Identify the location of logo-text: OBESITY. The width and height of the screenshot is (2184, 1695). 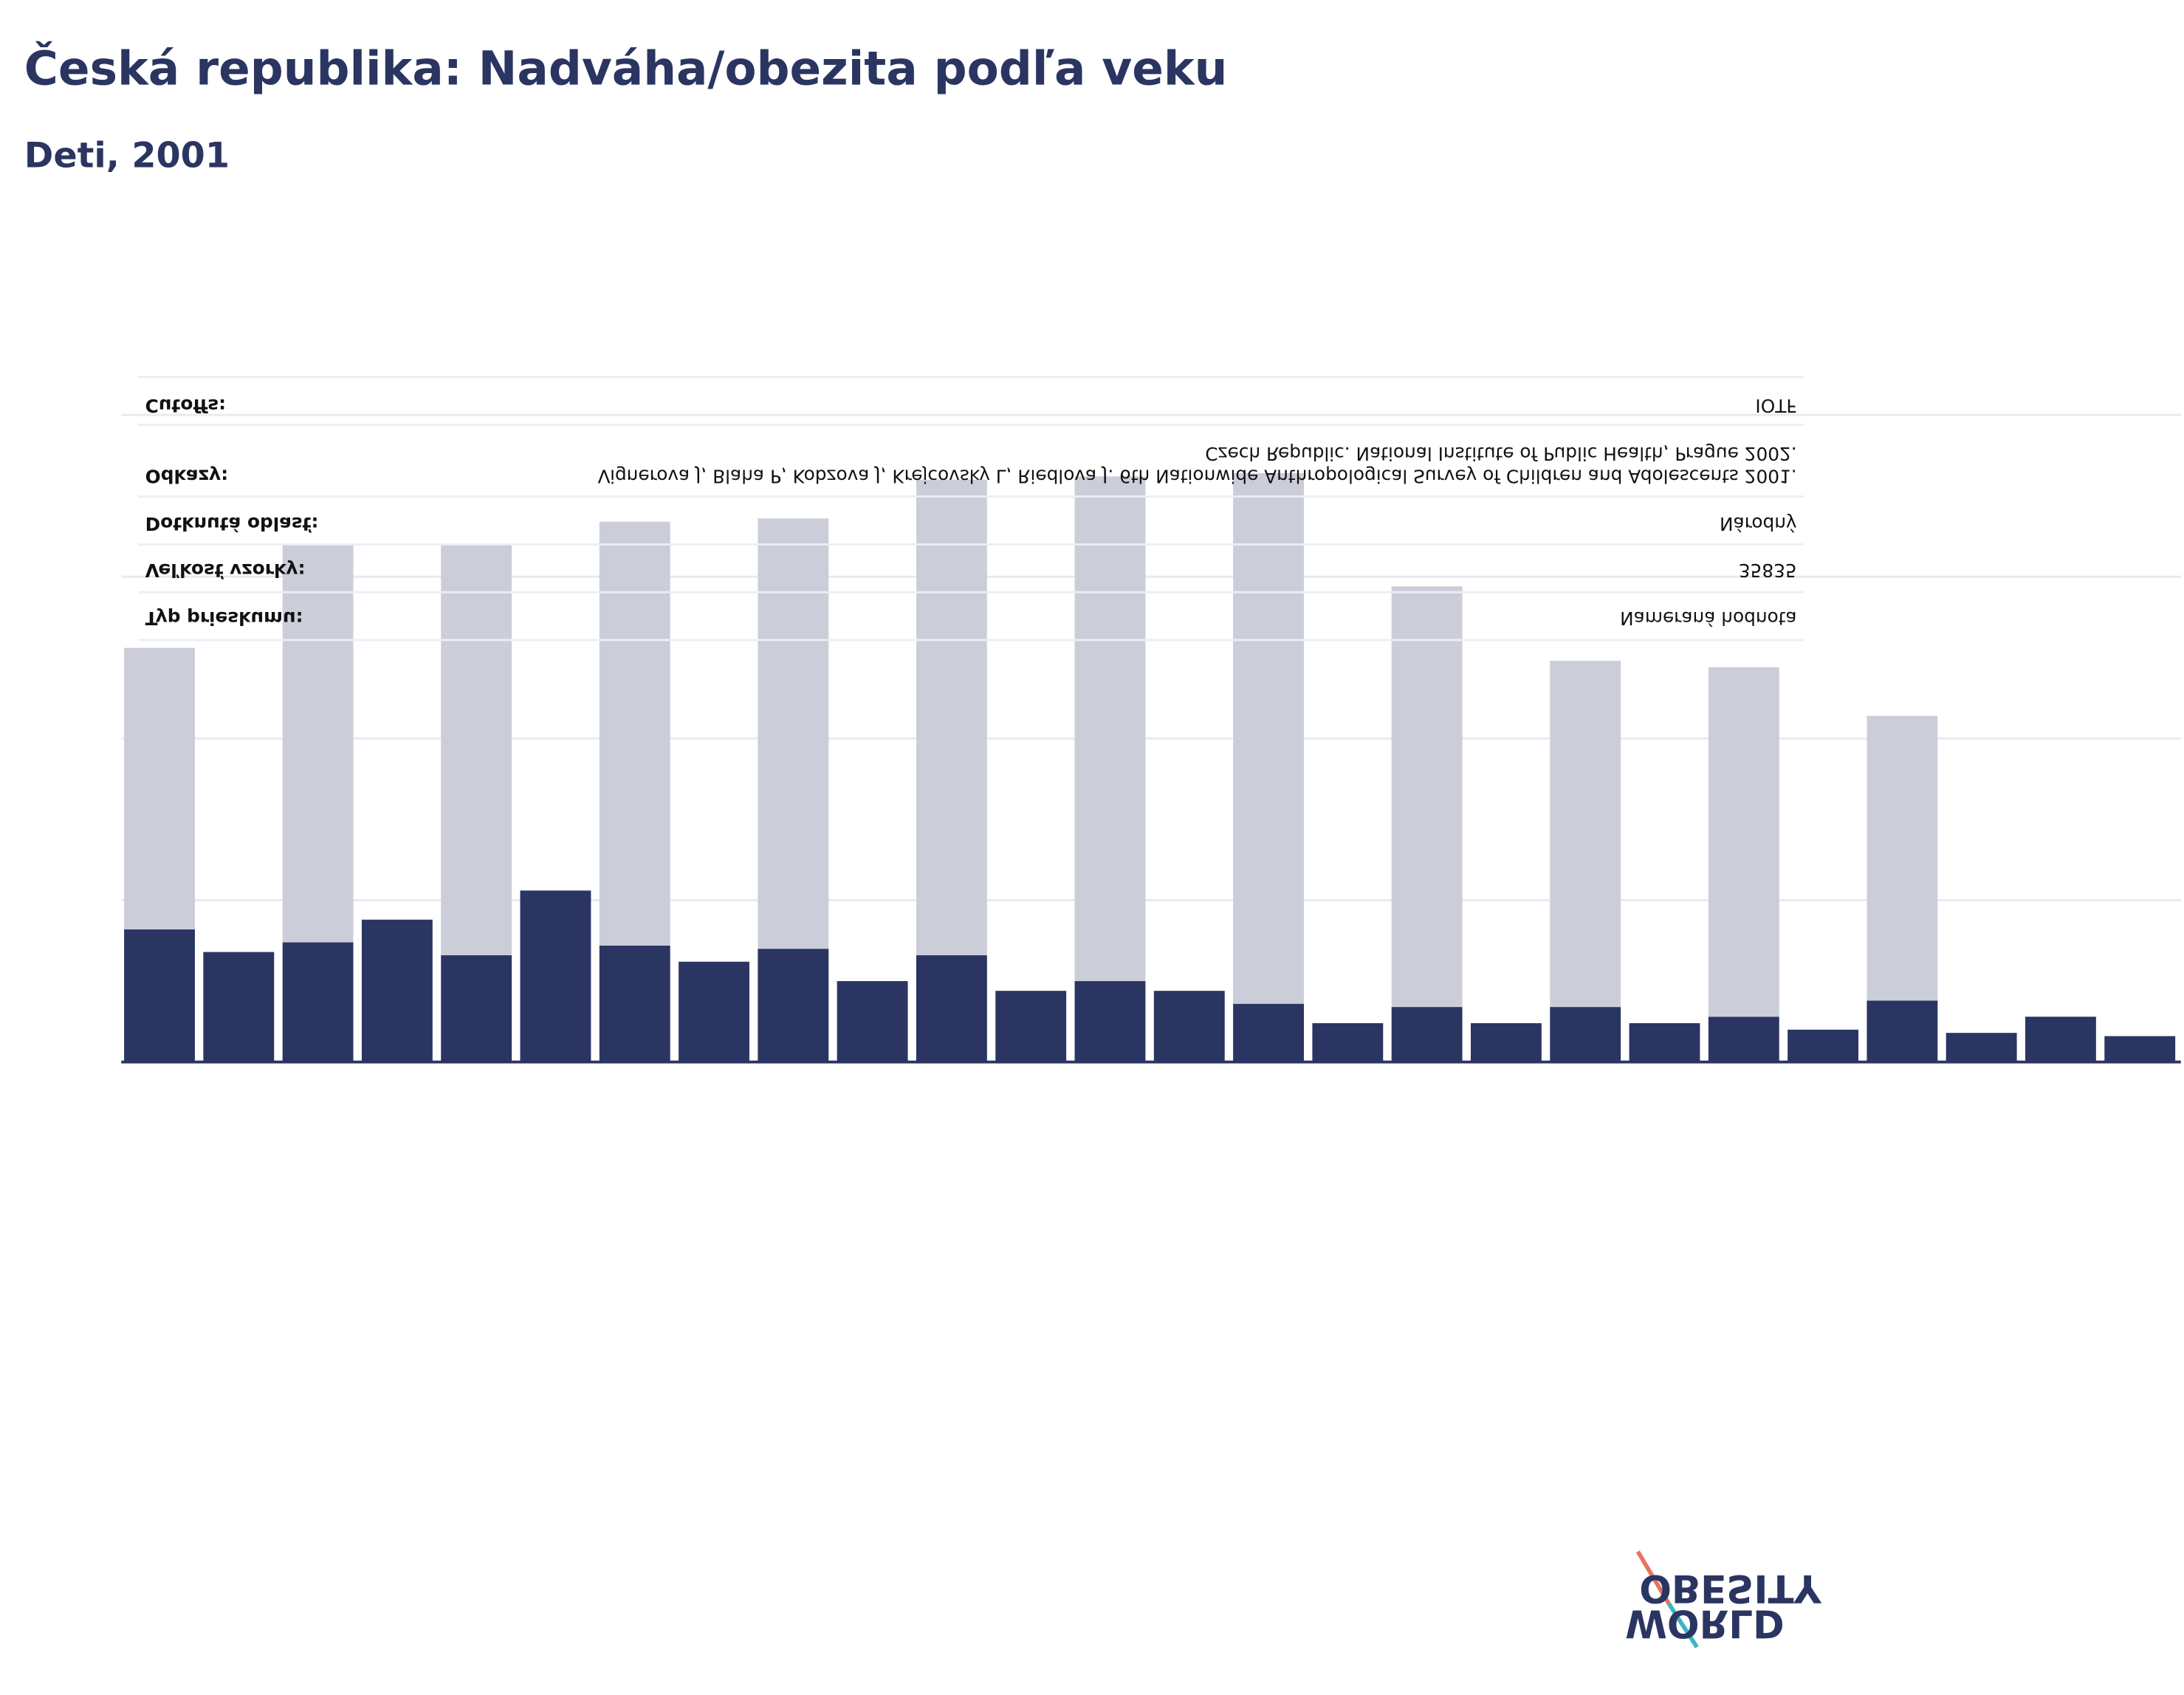
(1730, 1588).